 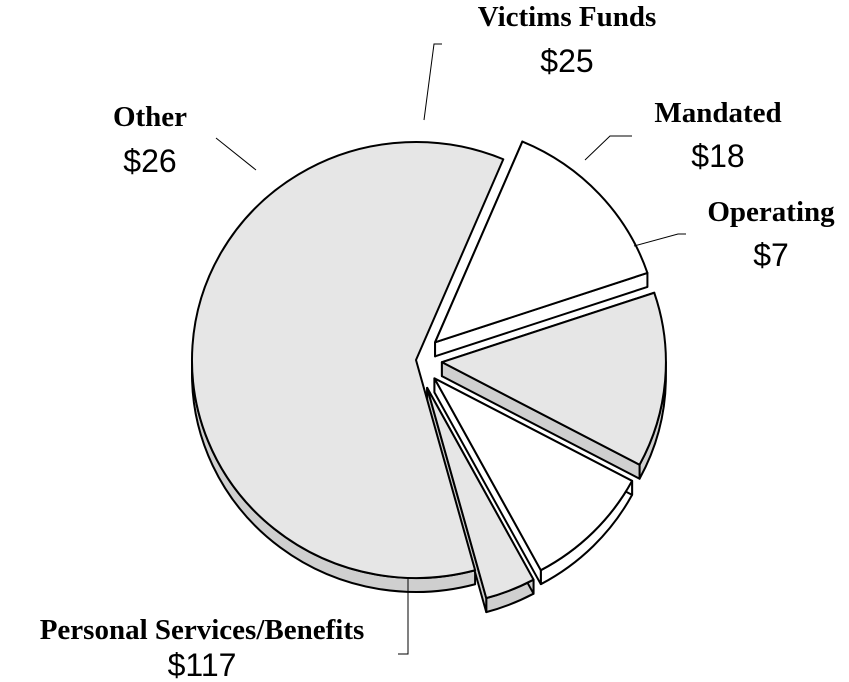 What do you see at coordinates (202, 664) in the screenshot?
I see `label-personal-services-value: $117` at bounding box center [202, 664].